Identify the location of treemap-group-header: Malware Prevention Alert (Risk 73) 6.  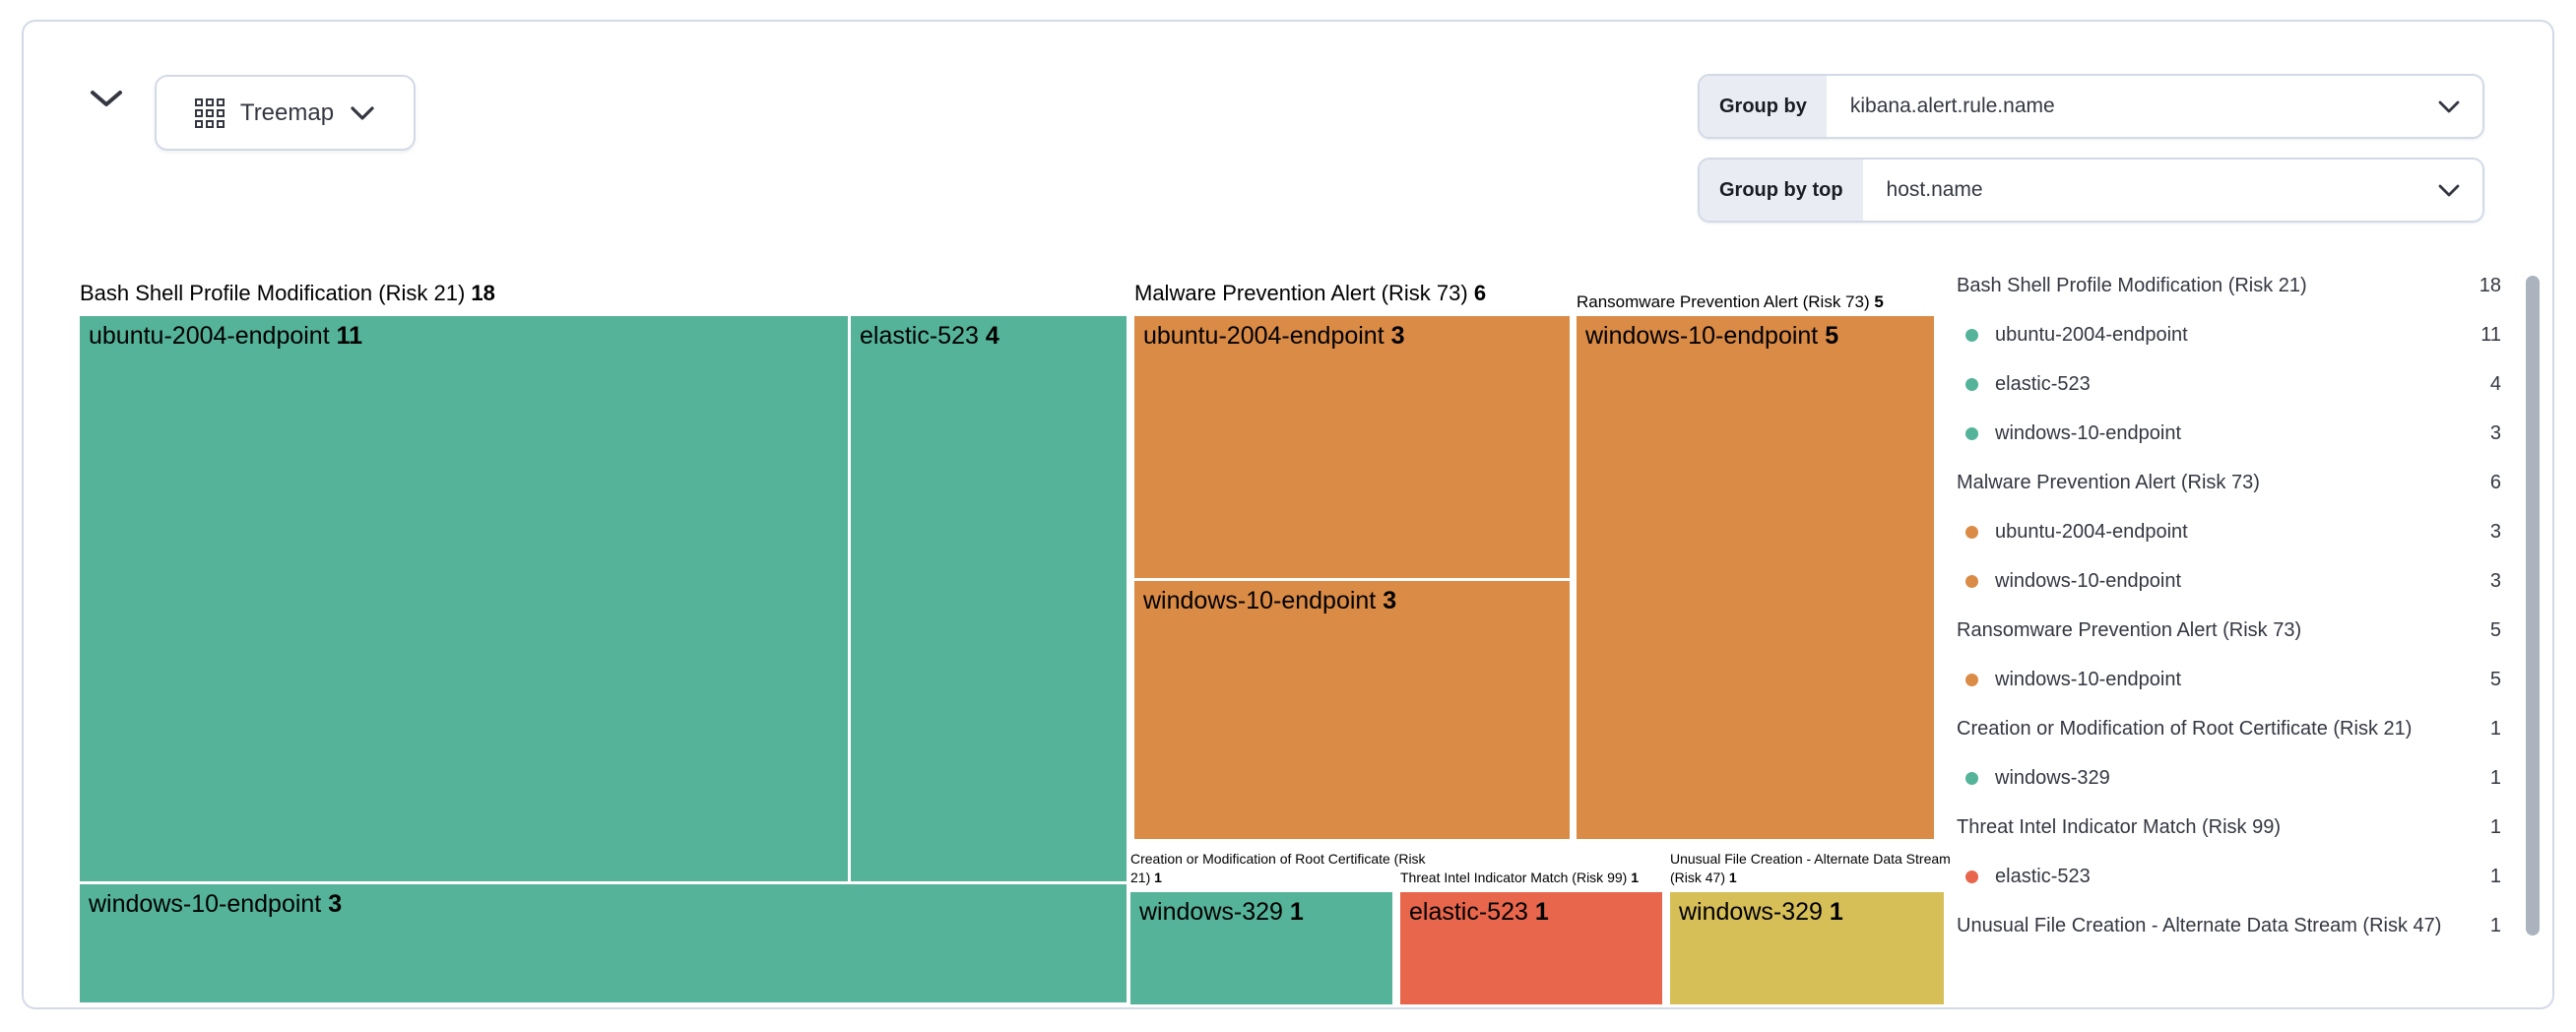
(1310, 293).